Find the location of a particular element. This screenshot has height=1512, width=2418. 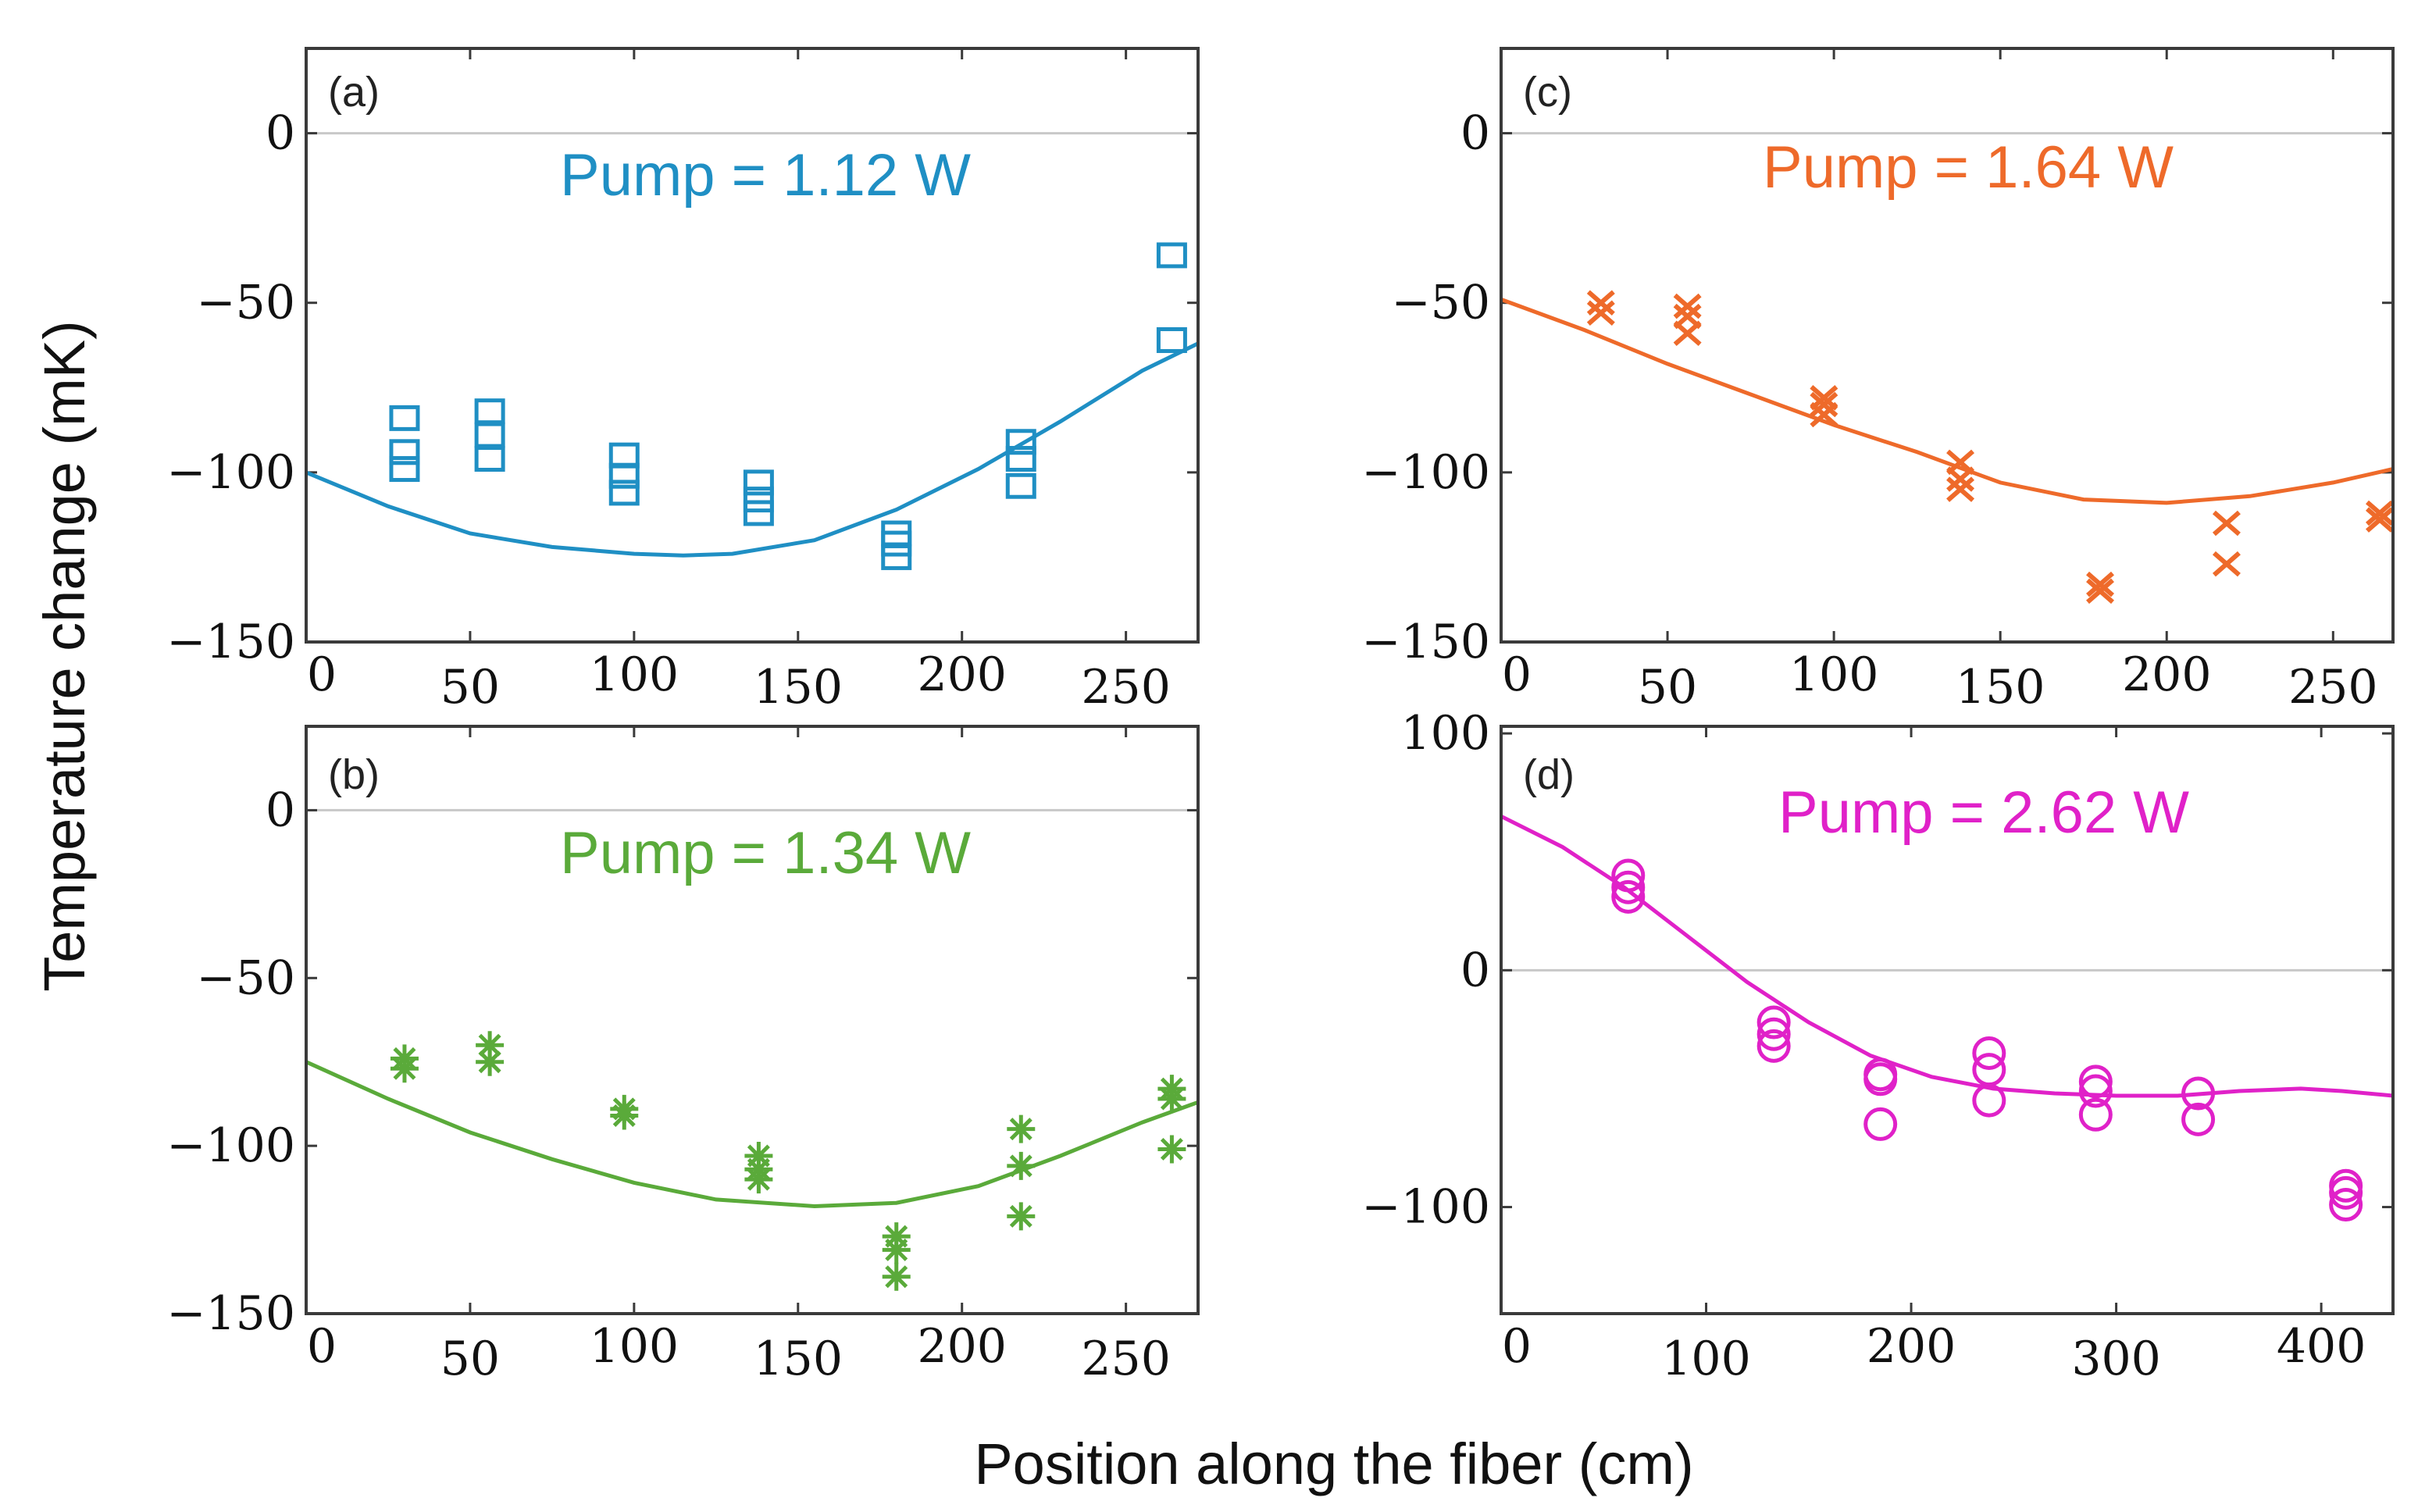

y-tick-label-a: −50 is located at coordinates (246, 303).